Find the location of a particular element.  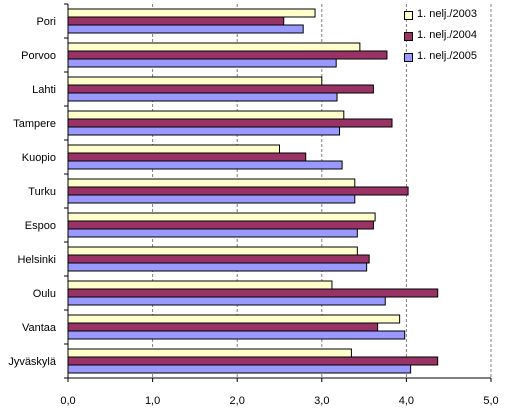

legend-item-2004: 1. nelj./2004 is located at coordinates (448, 41).